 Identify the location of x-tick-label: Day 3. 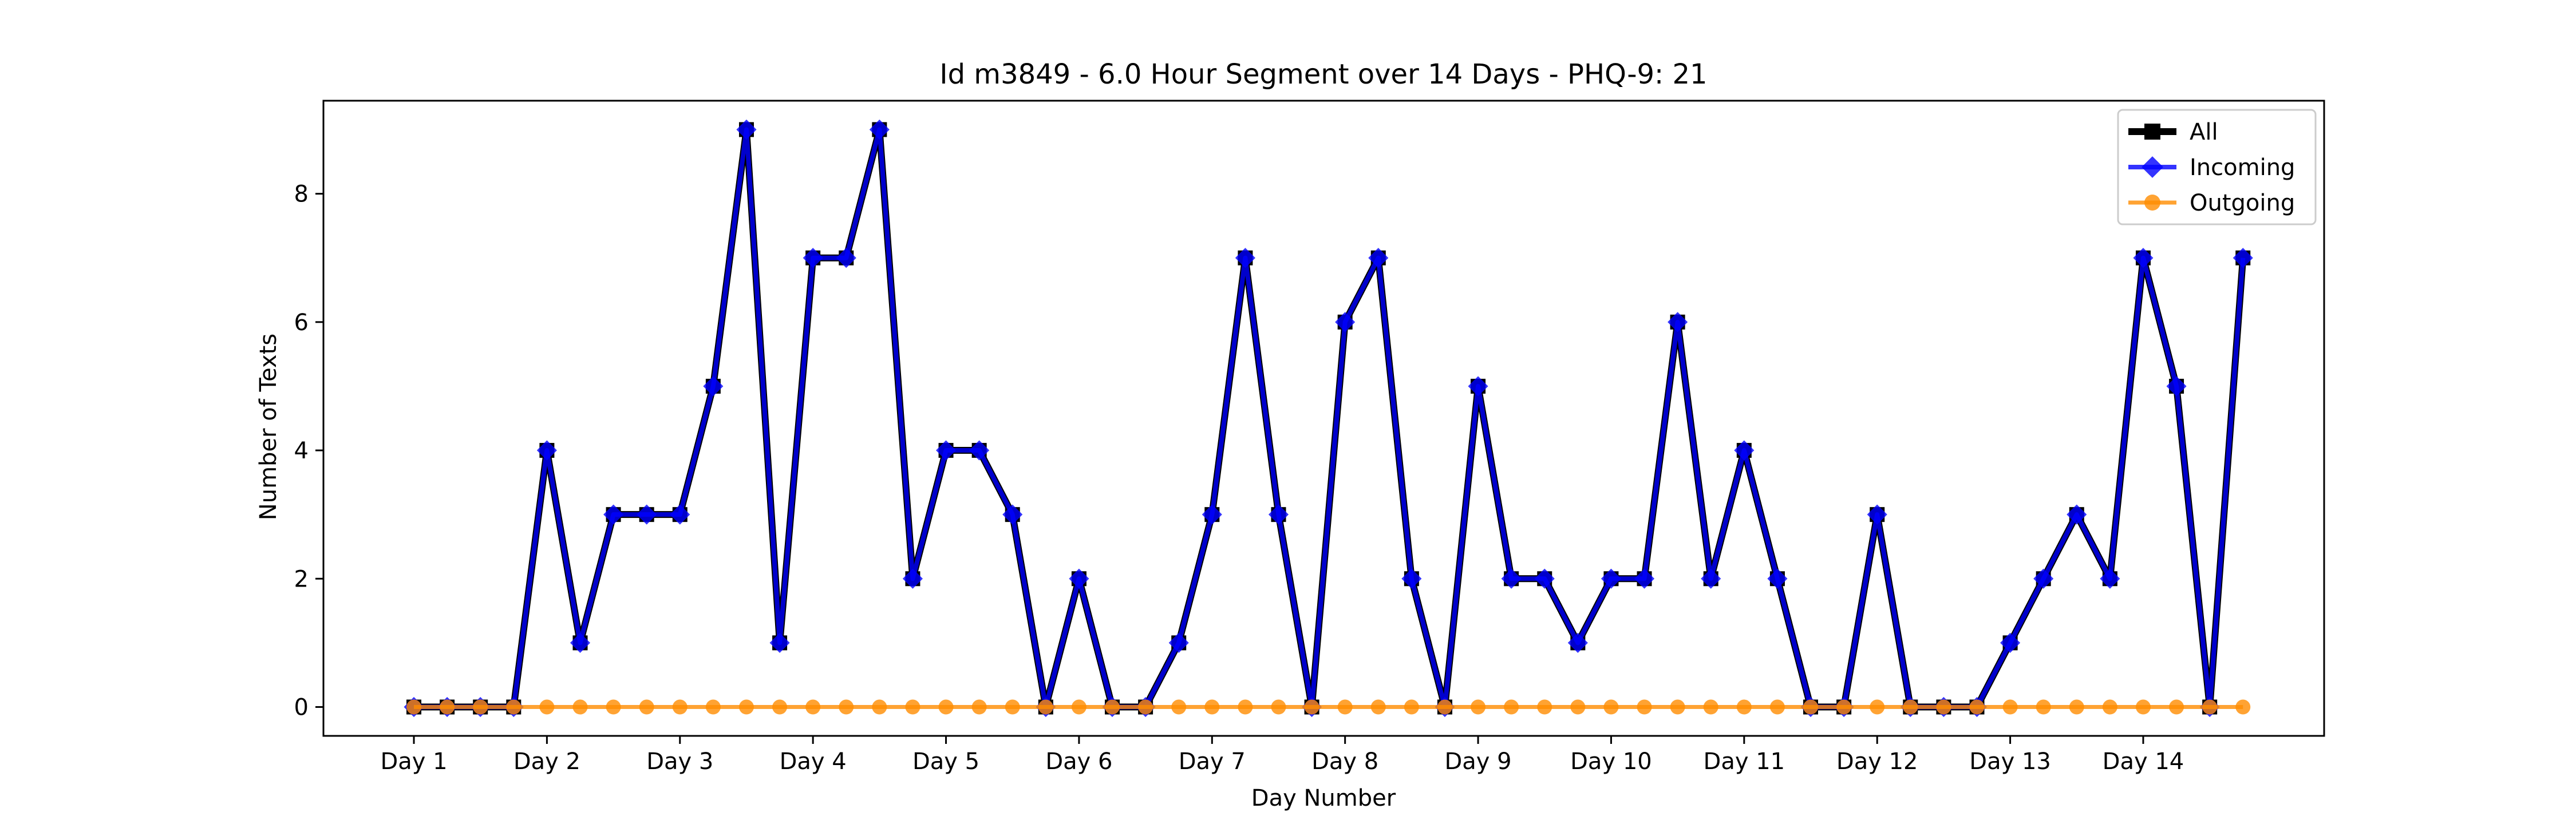
(679, 761).